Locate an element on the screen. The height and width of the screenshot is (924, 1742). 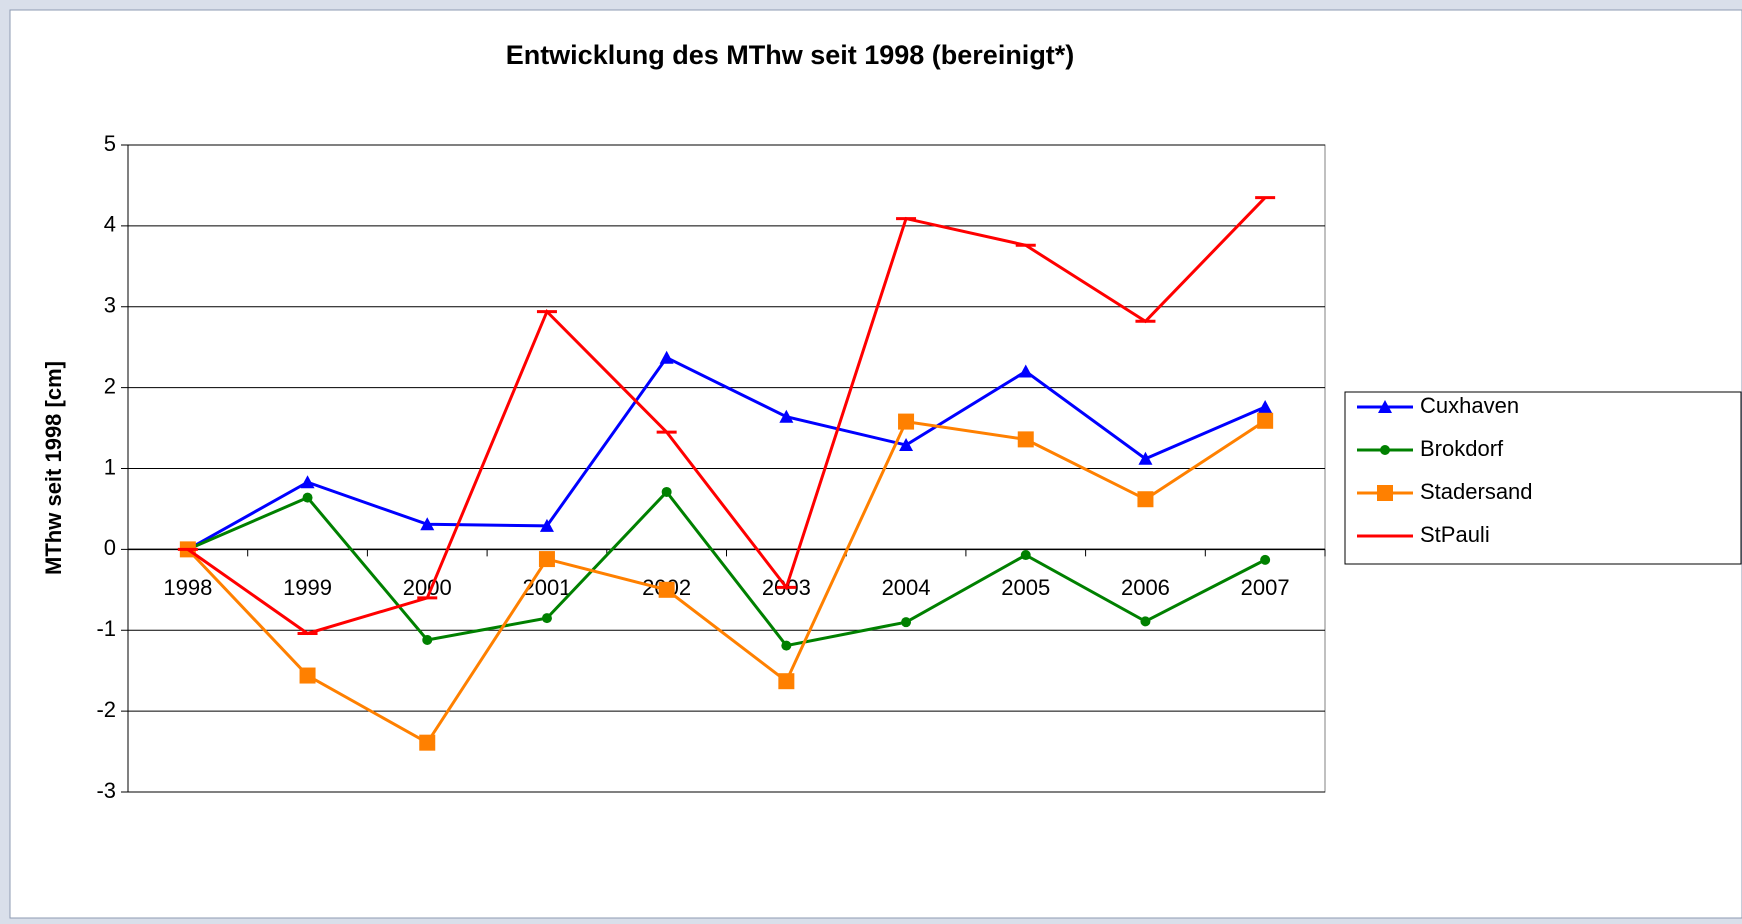
y-tick-label: -3 is located at coordinates (106, 790).